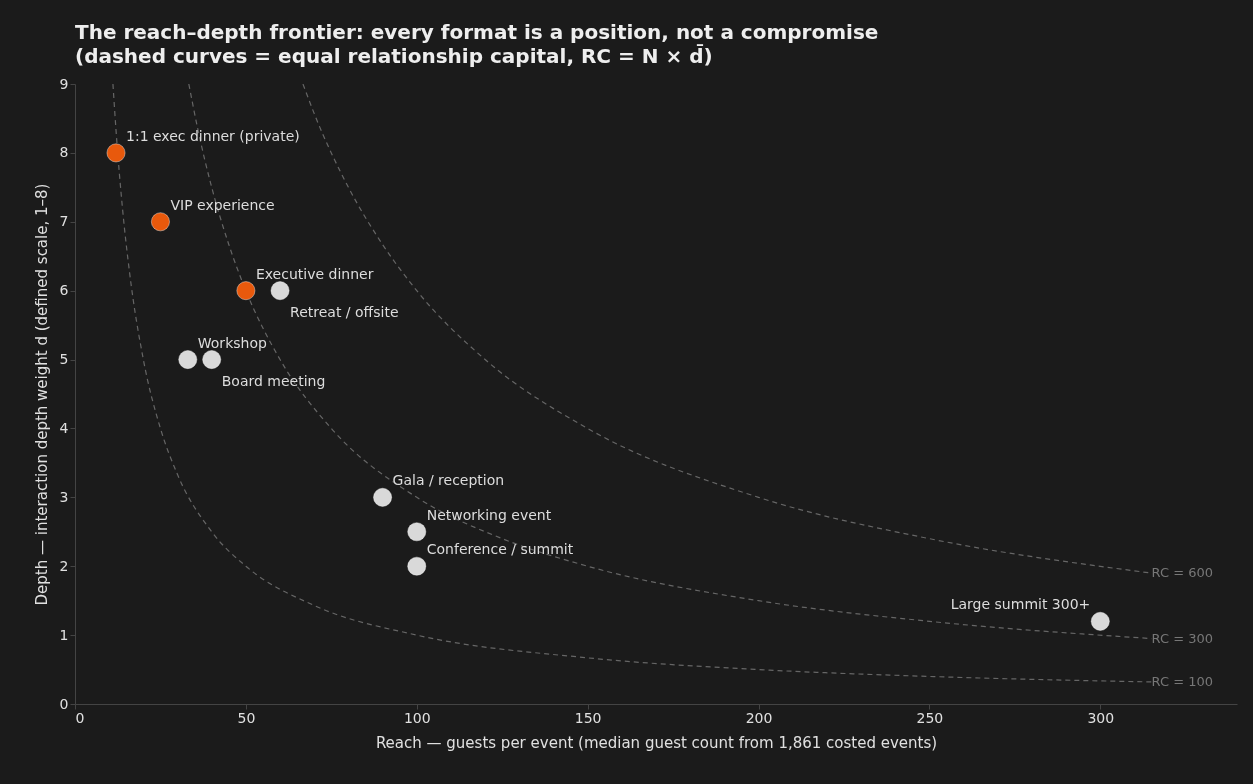 This screenshot has width=1253, height=784. Describe the element at coordinates (64, 427) in the screenshot. I see `y-tick-label: 4` at that location.